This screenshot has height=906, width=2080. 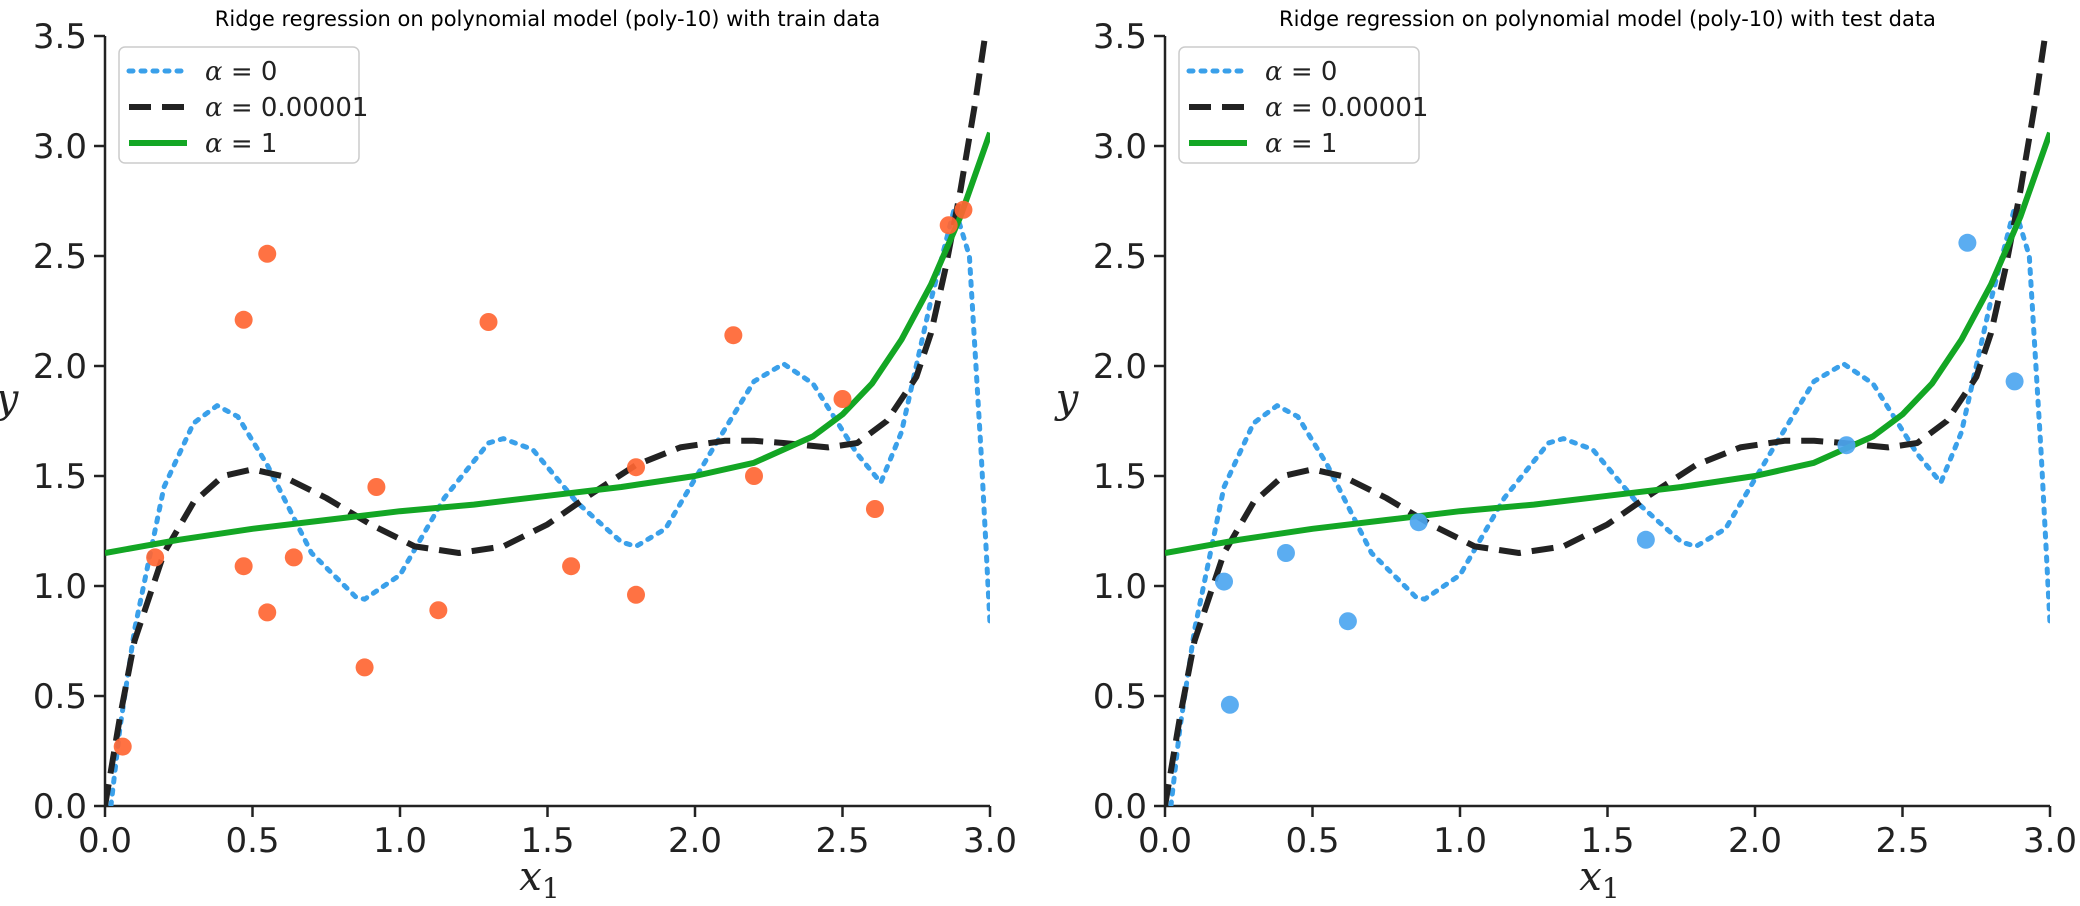 I want to click on y-tick-label: 3.0, so click(x=1120, y=147).